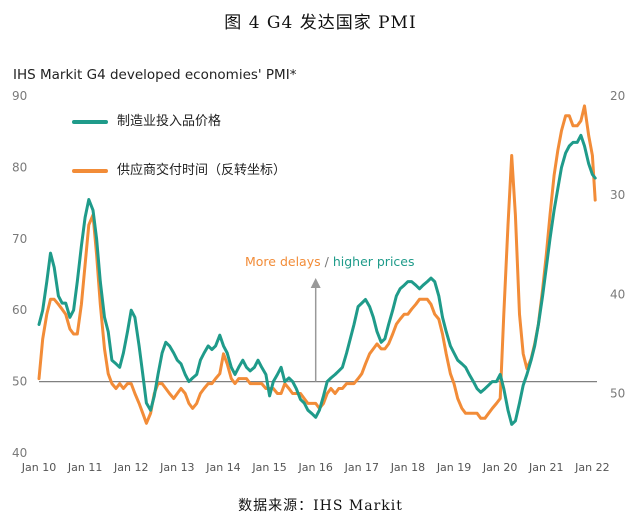  I want to click on x-tick-label: Jan 21, so click(545, 467).